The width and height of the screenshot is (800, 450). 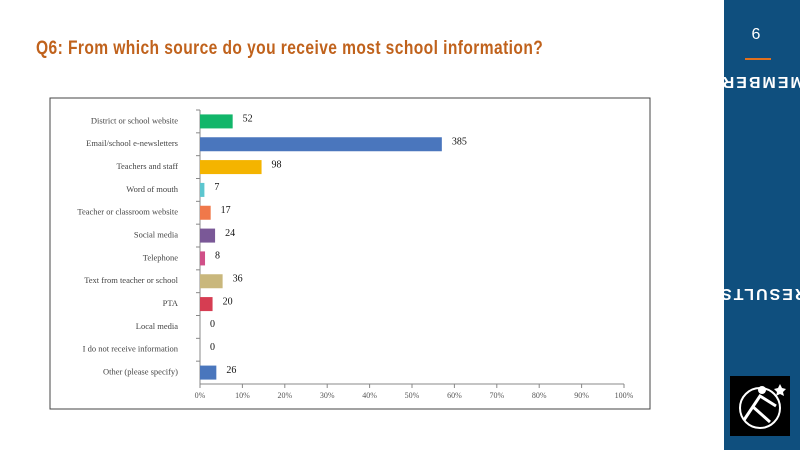 I want to click on y-tick-label: Local media, so click(x=157, y=326).